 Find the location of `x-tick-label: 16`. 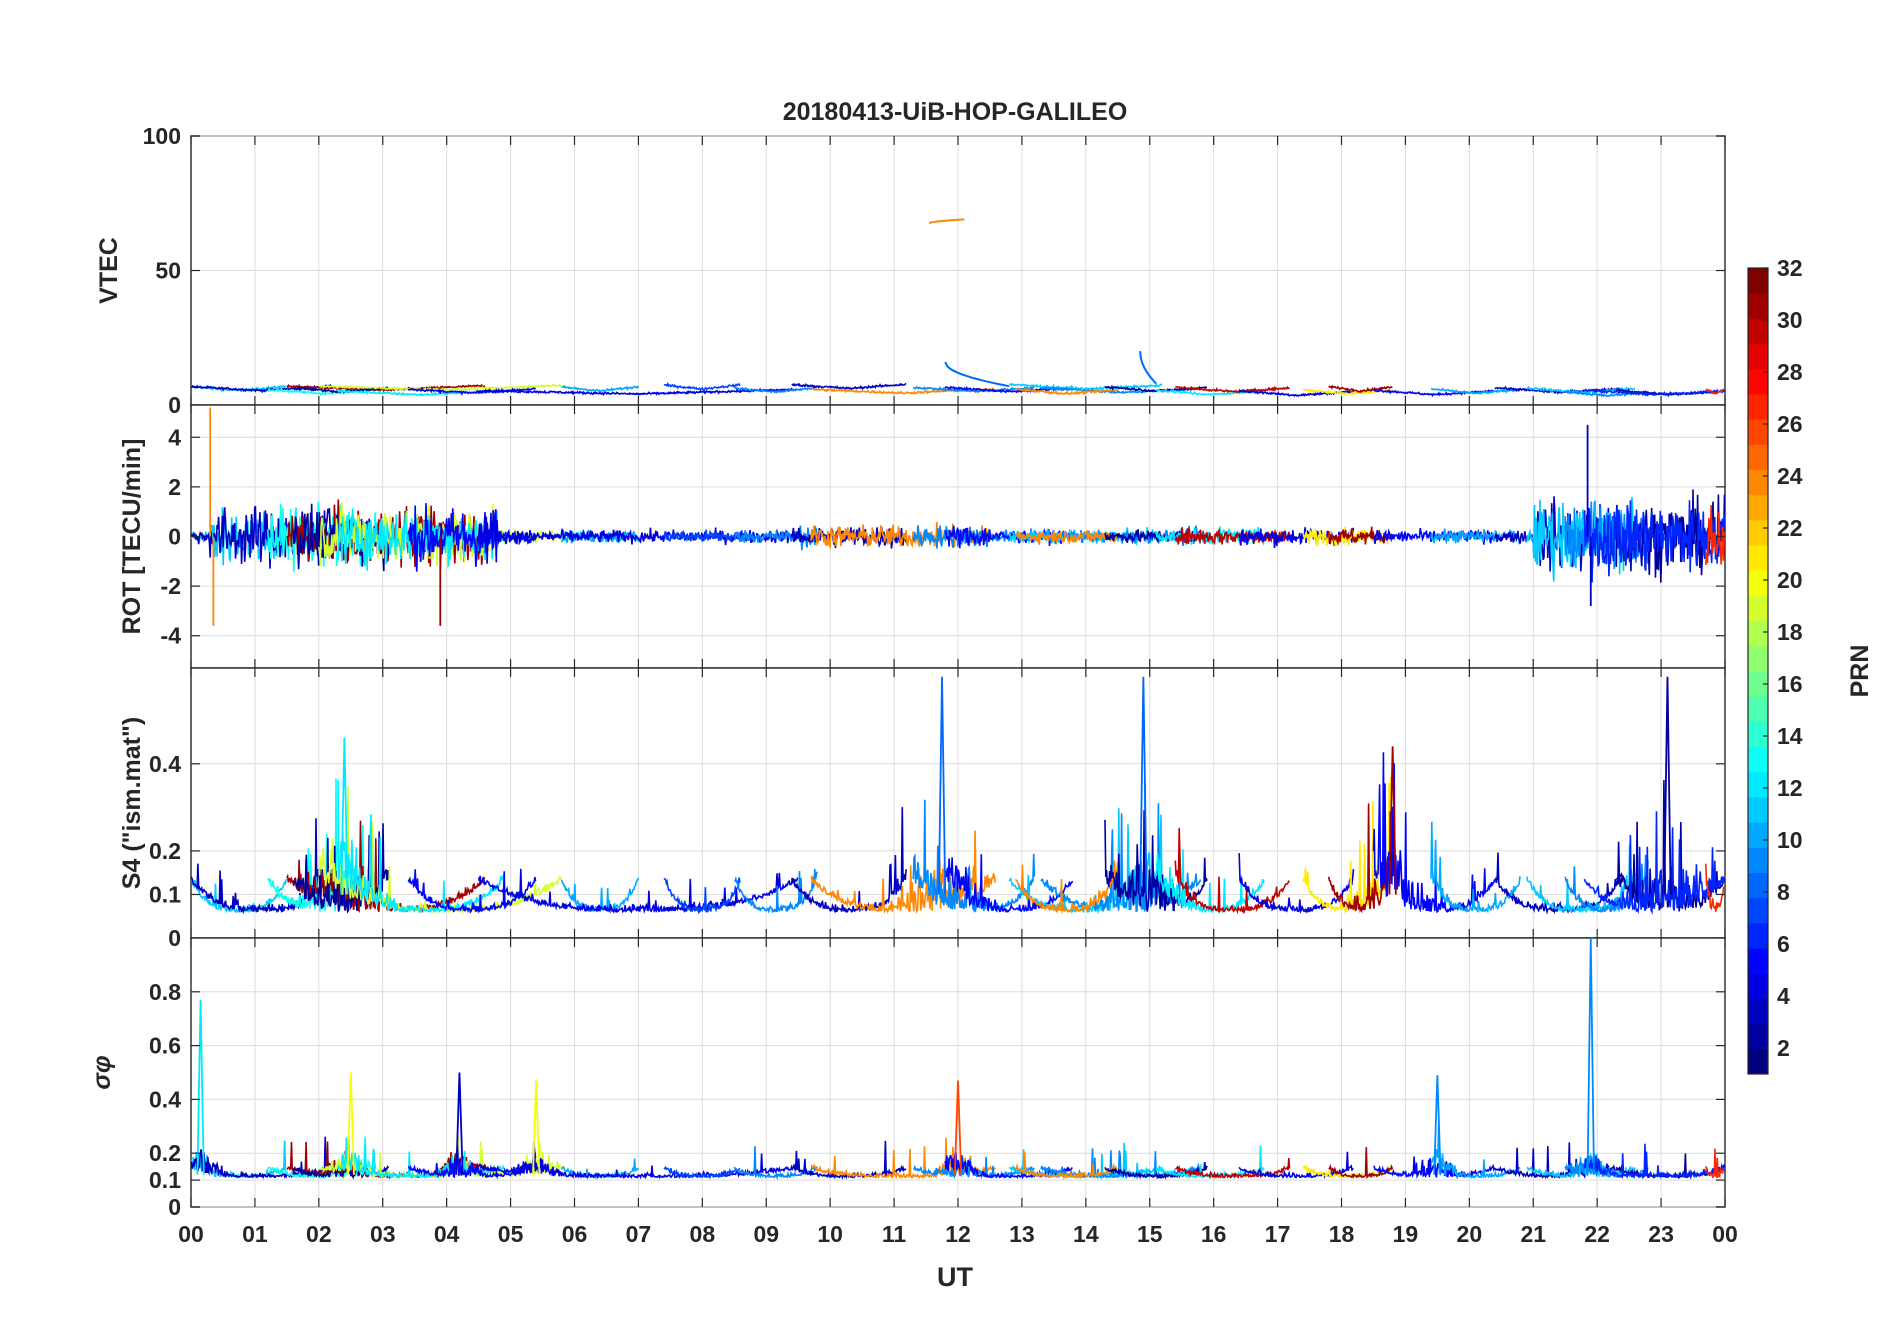

x-tick-label: 16 is located at coordinates (1214, 1234).